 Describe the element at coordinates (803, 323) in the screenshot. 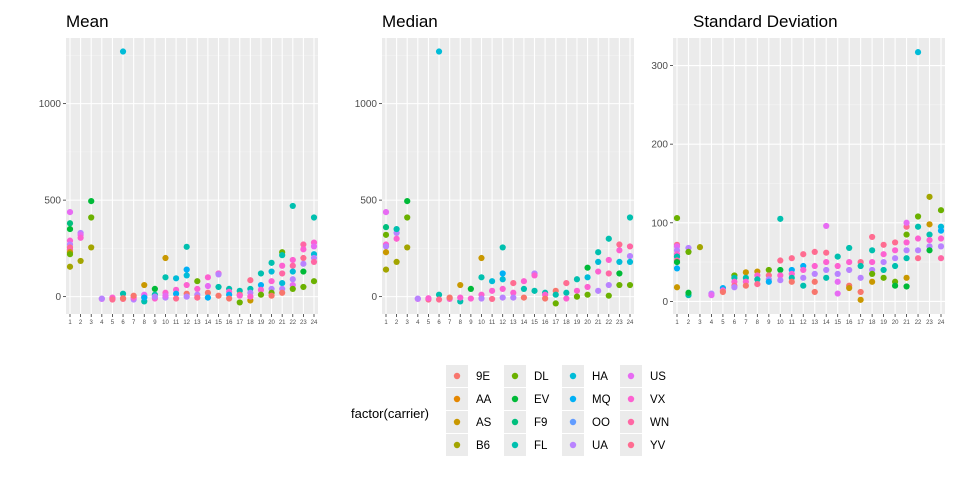

I see `x-tick-label: 12` at that location.